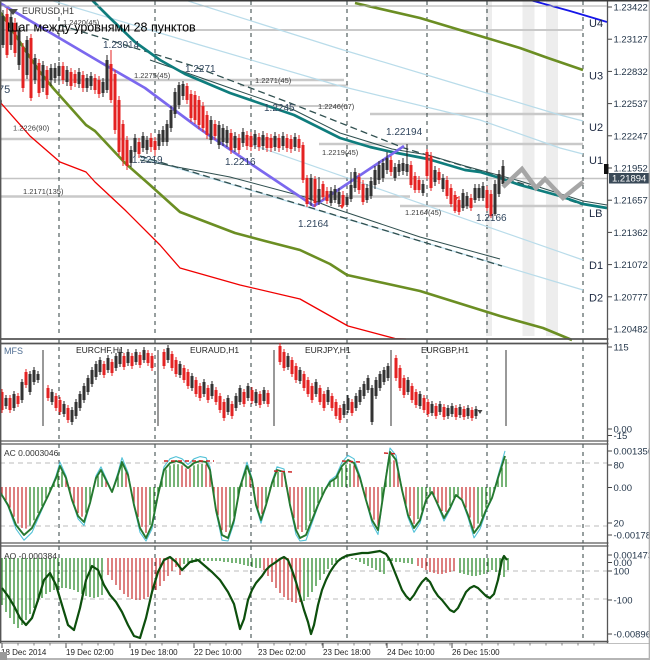 This screenshot has height=665, width=650. What do you see at coordinates (631, 104) in the screenshot?
I see `svg-text: 1.22537` at bounding box center [631, 104].